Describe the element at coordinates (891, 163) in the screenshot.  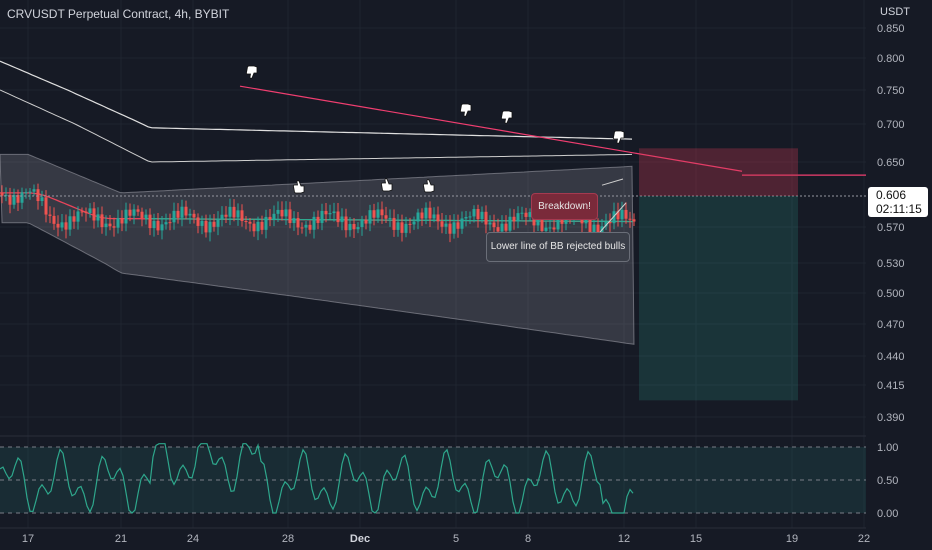
I see `y-tick-label: 0.650` at that location.